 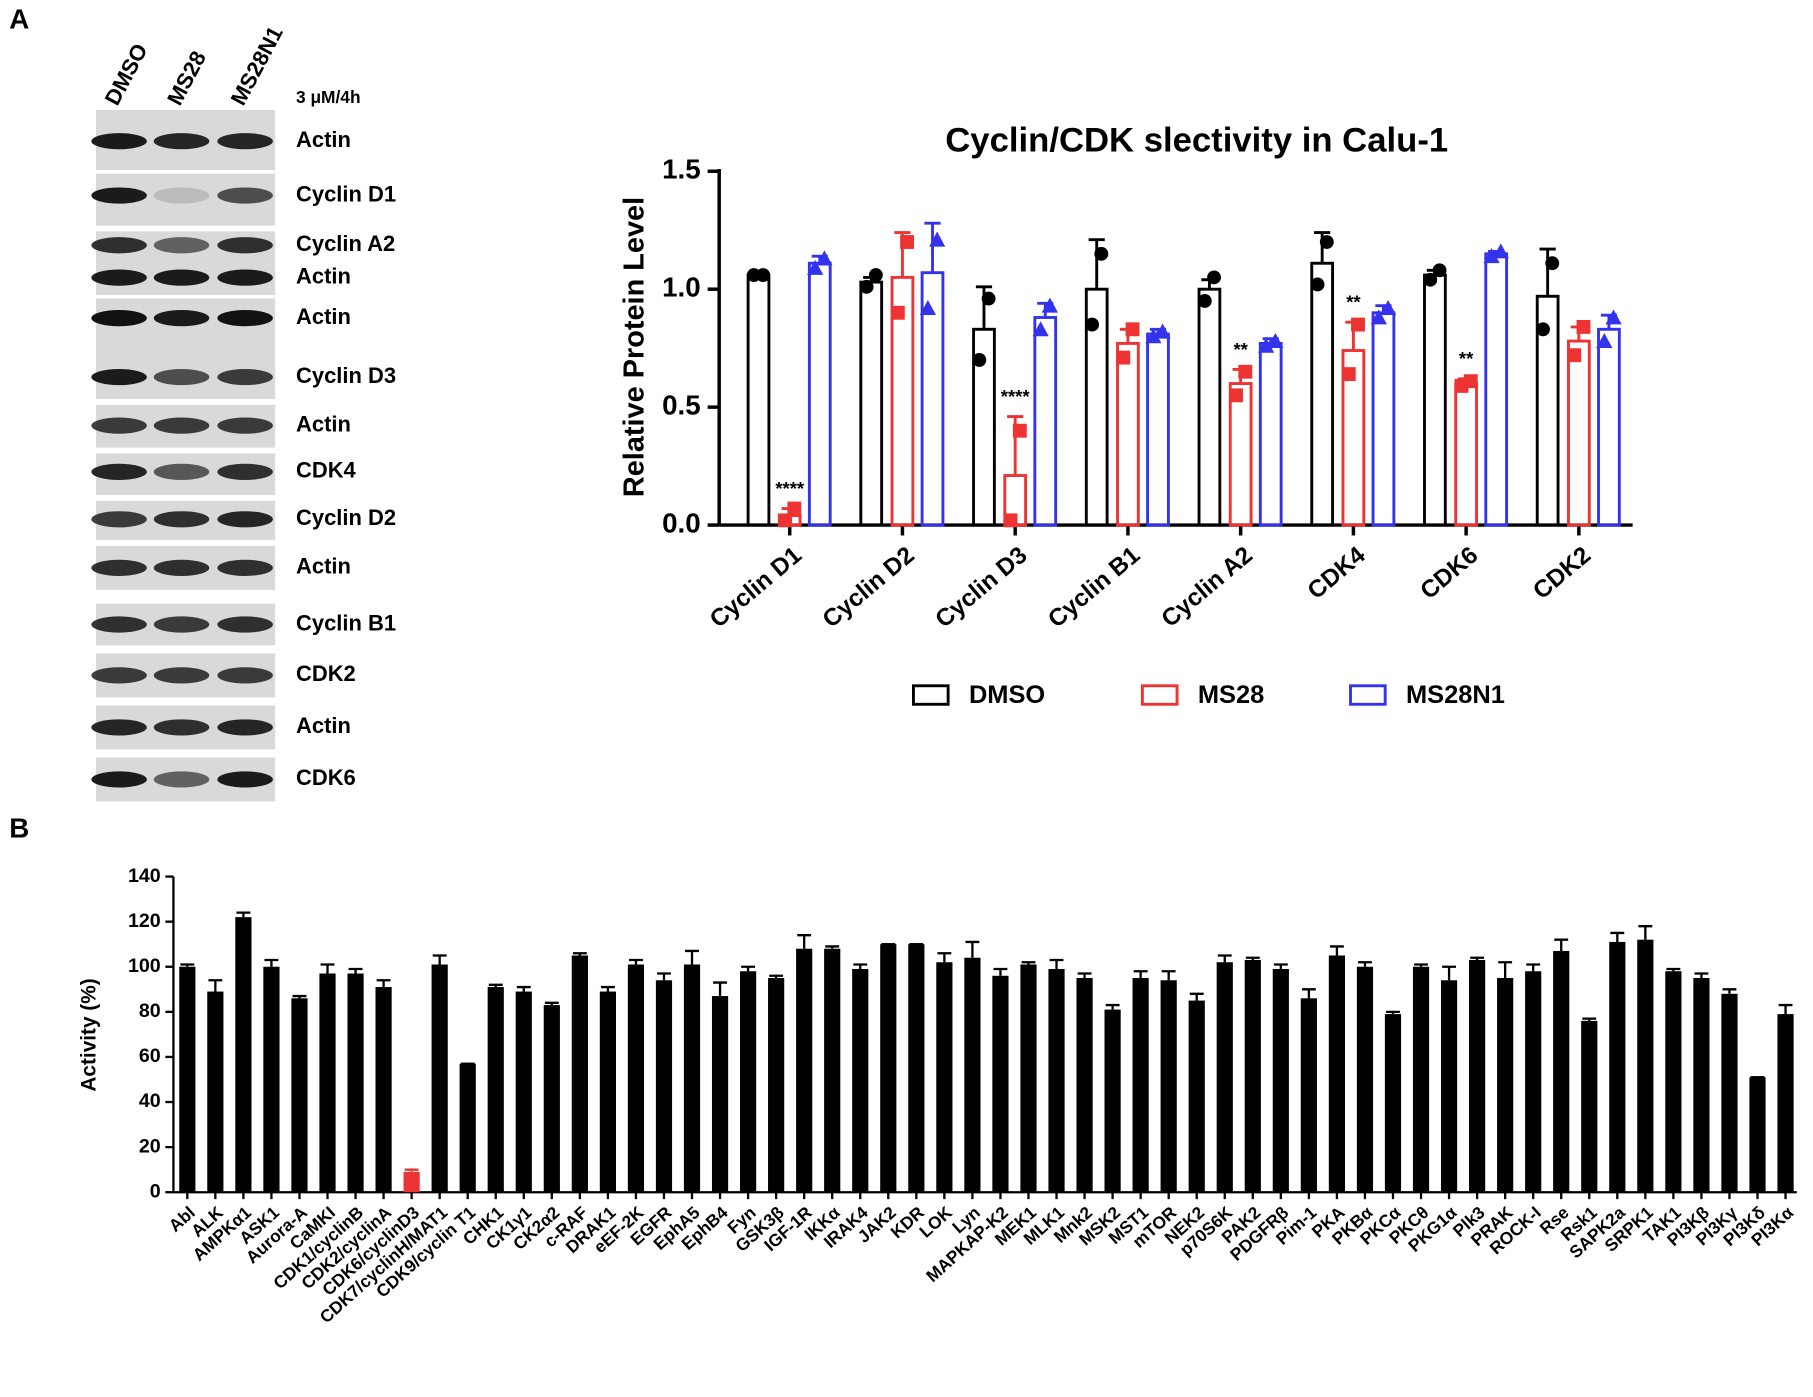 I want to click on lane-label: DMSO, so click(x=126, y=74).